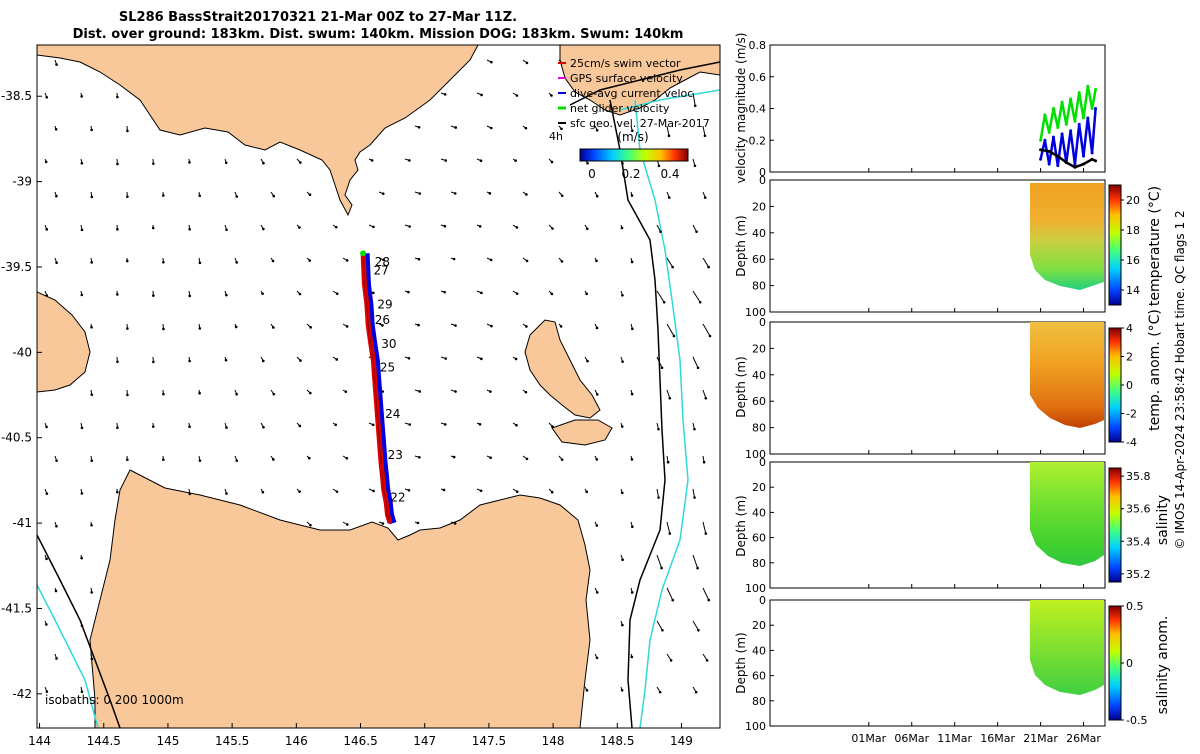  Describe the element at coordinates (625, 63) in the screenshot. I see `legend-swim: 25cm/s swim vector` at that location.